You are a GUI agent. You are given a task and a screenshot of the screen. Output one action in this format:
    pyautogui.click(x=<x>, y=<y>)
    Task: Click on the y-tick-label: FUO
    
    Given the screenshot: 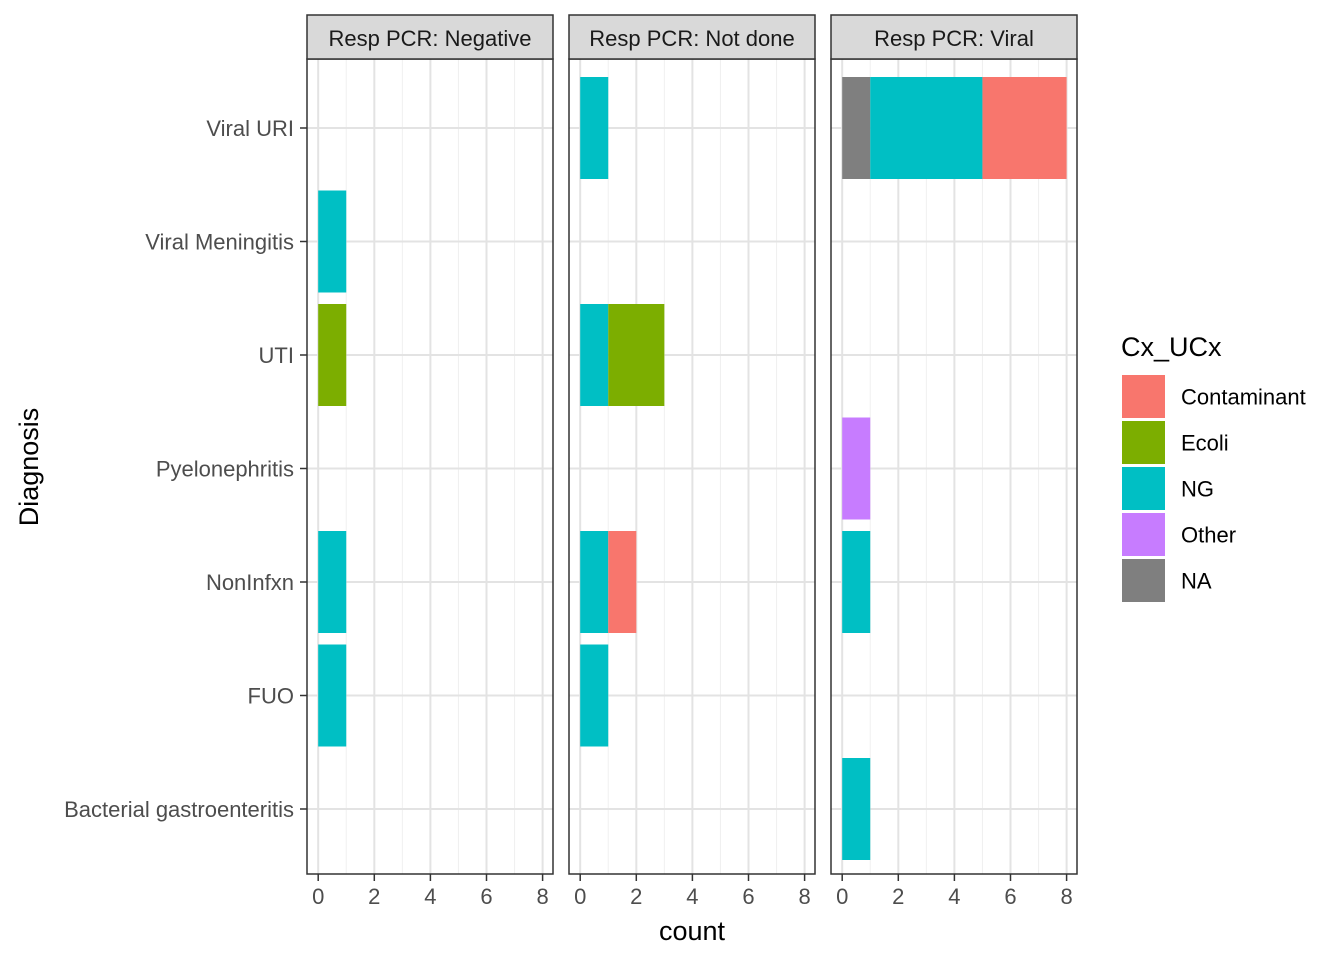 What is the action you would take?
    pyautogui.click(x=271, y=696)
    